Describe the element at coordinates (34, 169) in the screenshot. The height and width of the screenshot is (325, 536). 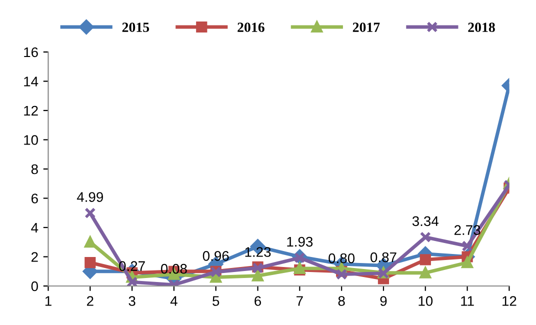
I see `y-tick-label: 8` at that location.